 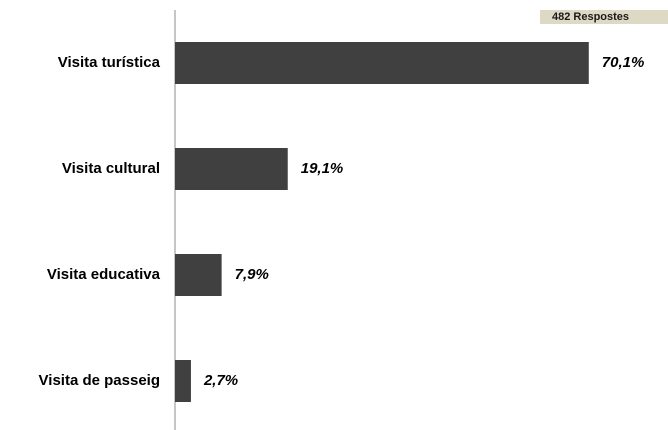 I want to click on category-label-visita-de-passeig: Visita de passeig, so click(x=99, y=380).